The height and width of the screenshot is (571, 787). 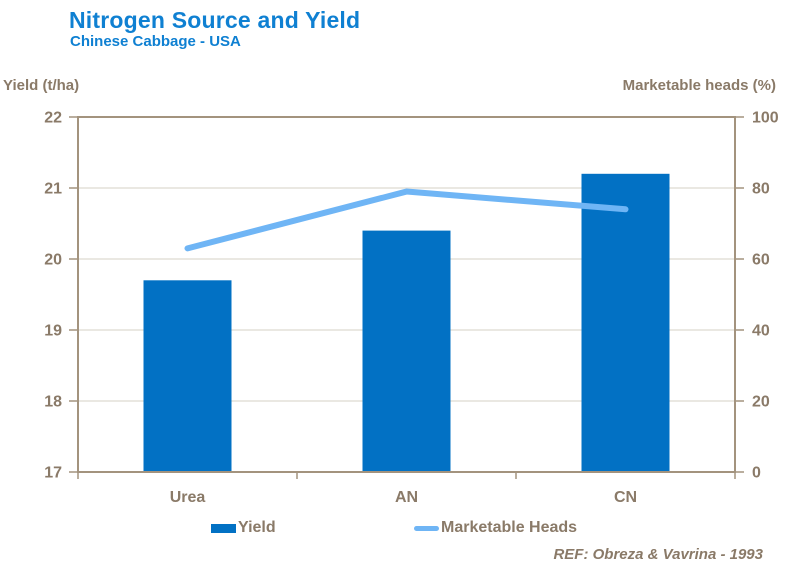 What do you see at coordinates (187, 376) in the screenshot?
I see `bar-urea` at bounding box center [187, 376].